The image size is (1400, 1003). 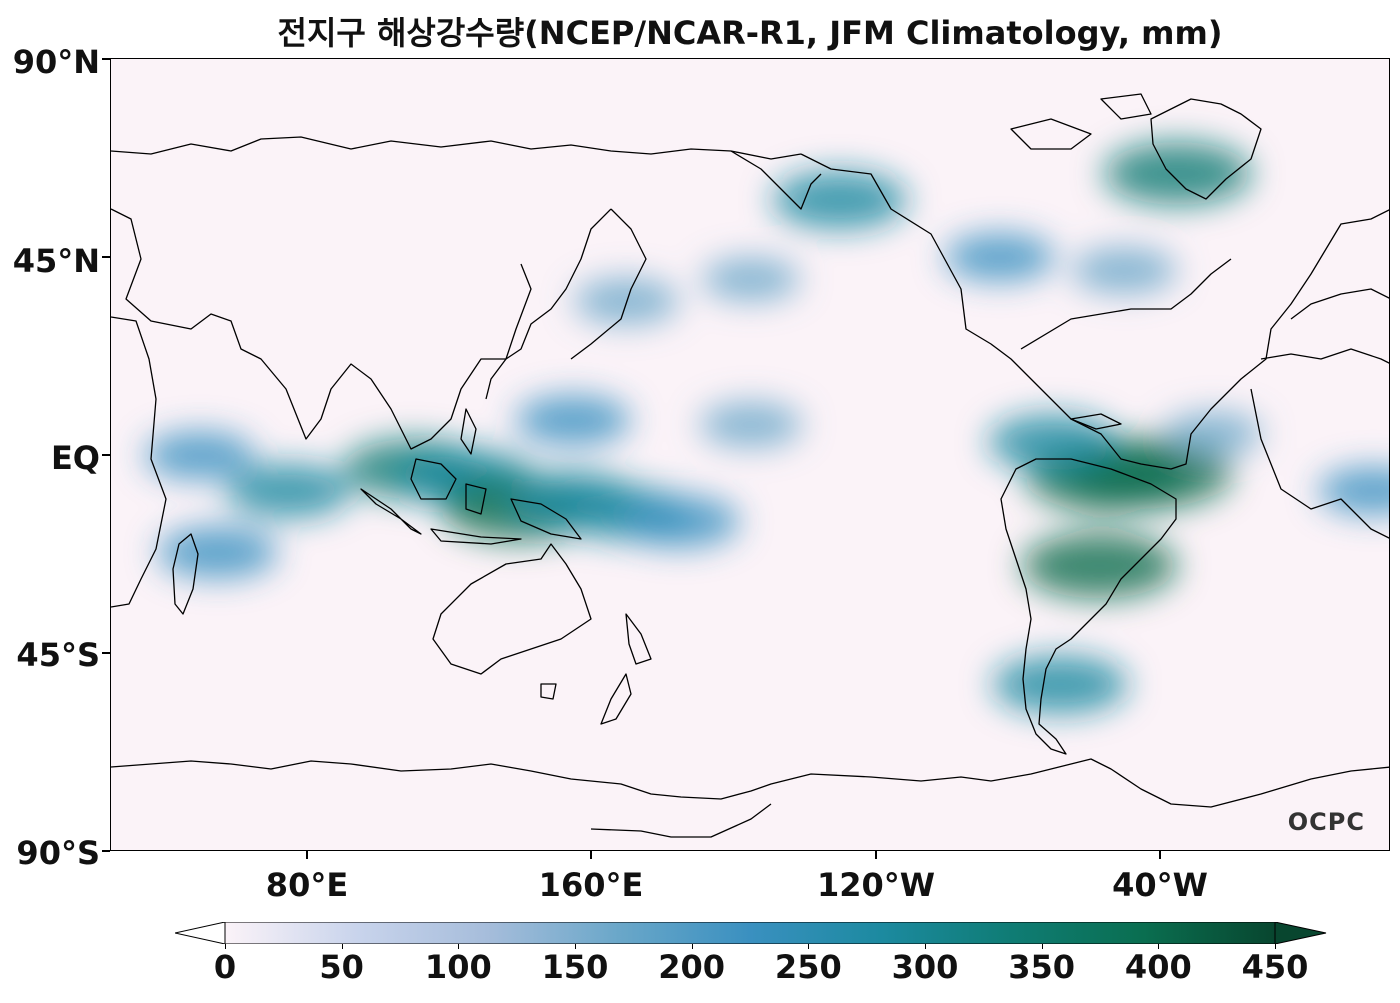 I want to click on colorbar-gradient, so click(x=750, y=933).